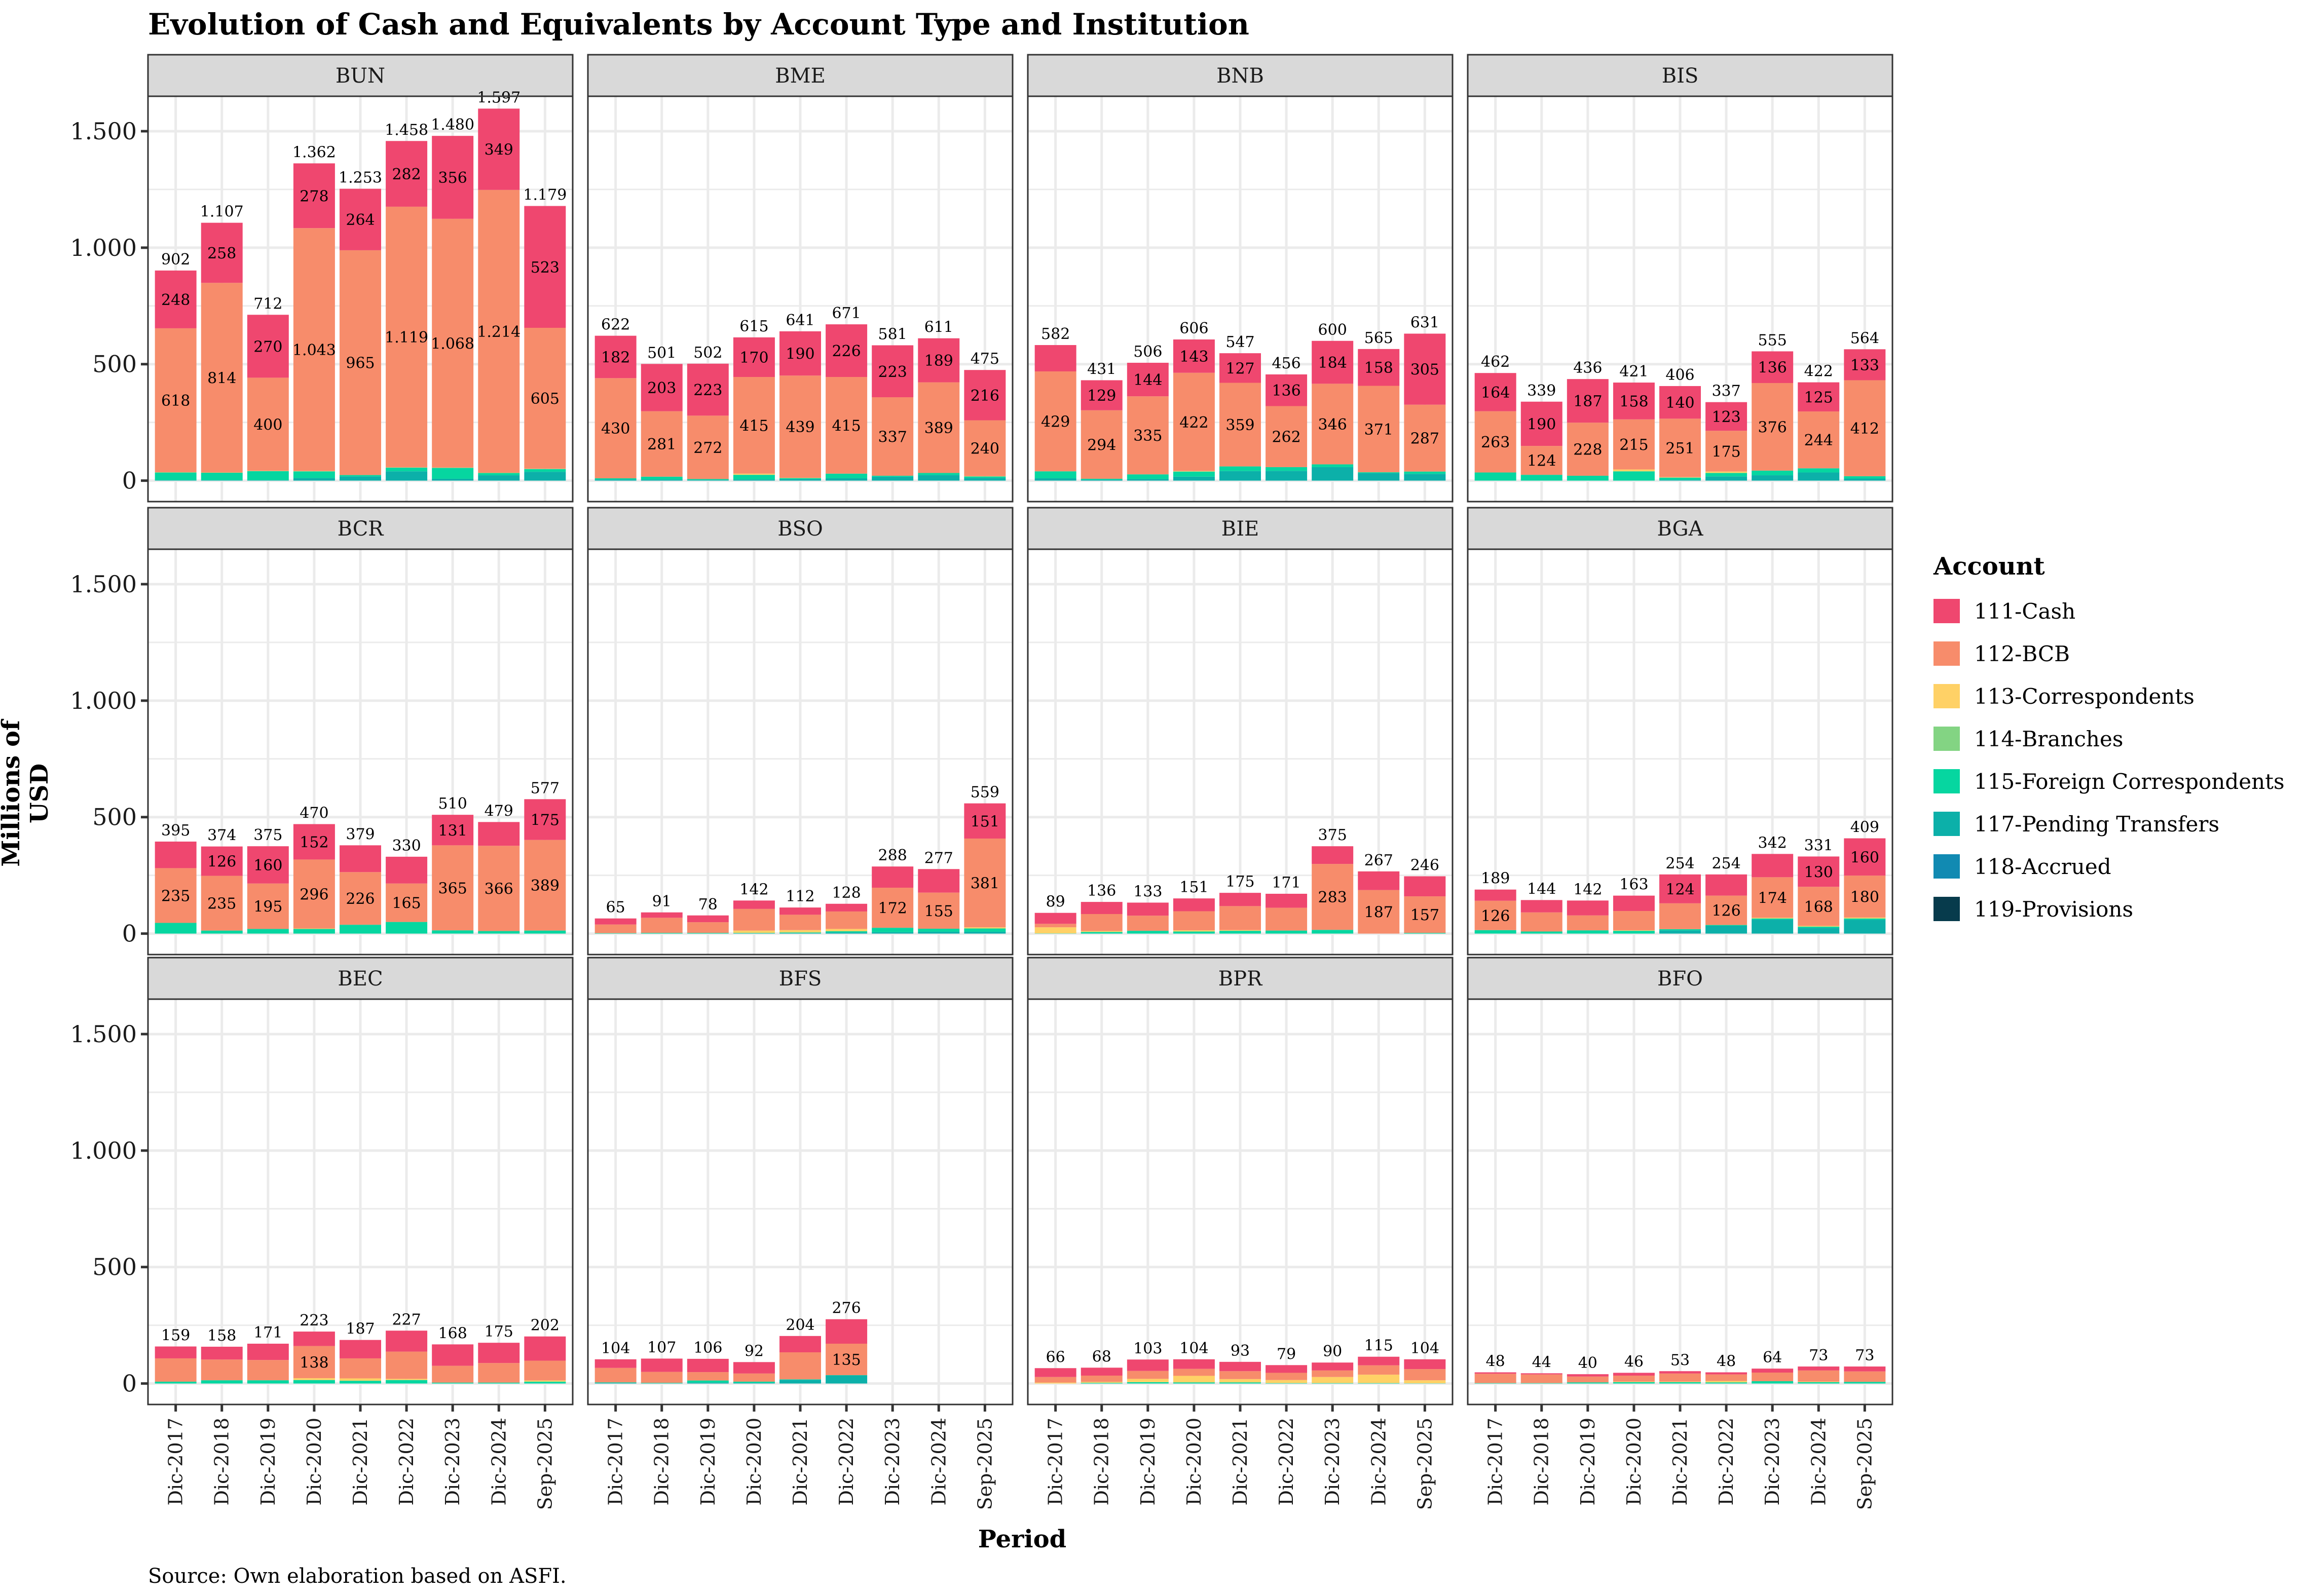  Describe the element at coordinates (545, 1326) in the screenshot. I see `bar-total-label: 202` at that location.